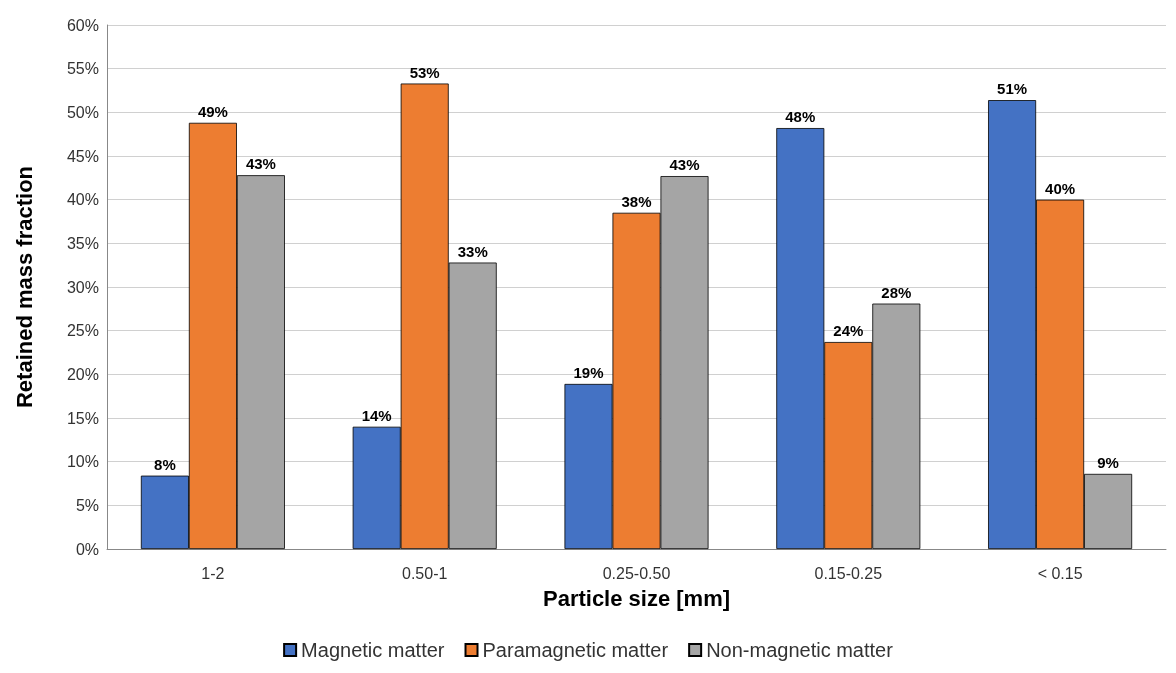 Image resolution: width=1176 pixels, height=673 pixels. Describe the element at coordinates (848, 331) in the screenshot. I see `data-label: 24%` at that location.